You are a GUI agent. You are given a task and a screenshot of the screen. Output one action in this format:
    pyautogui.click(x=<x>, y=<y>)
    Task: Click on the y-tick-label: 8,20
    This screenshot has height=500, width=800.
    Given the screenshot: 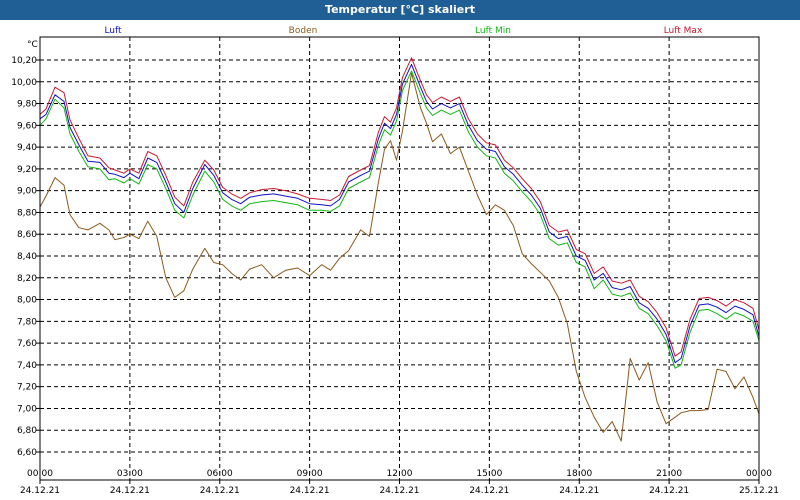 What is the action you would take?
    pyautogui.click(x=27, y=279)
    